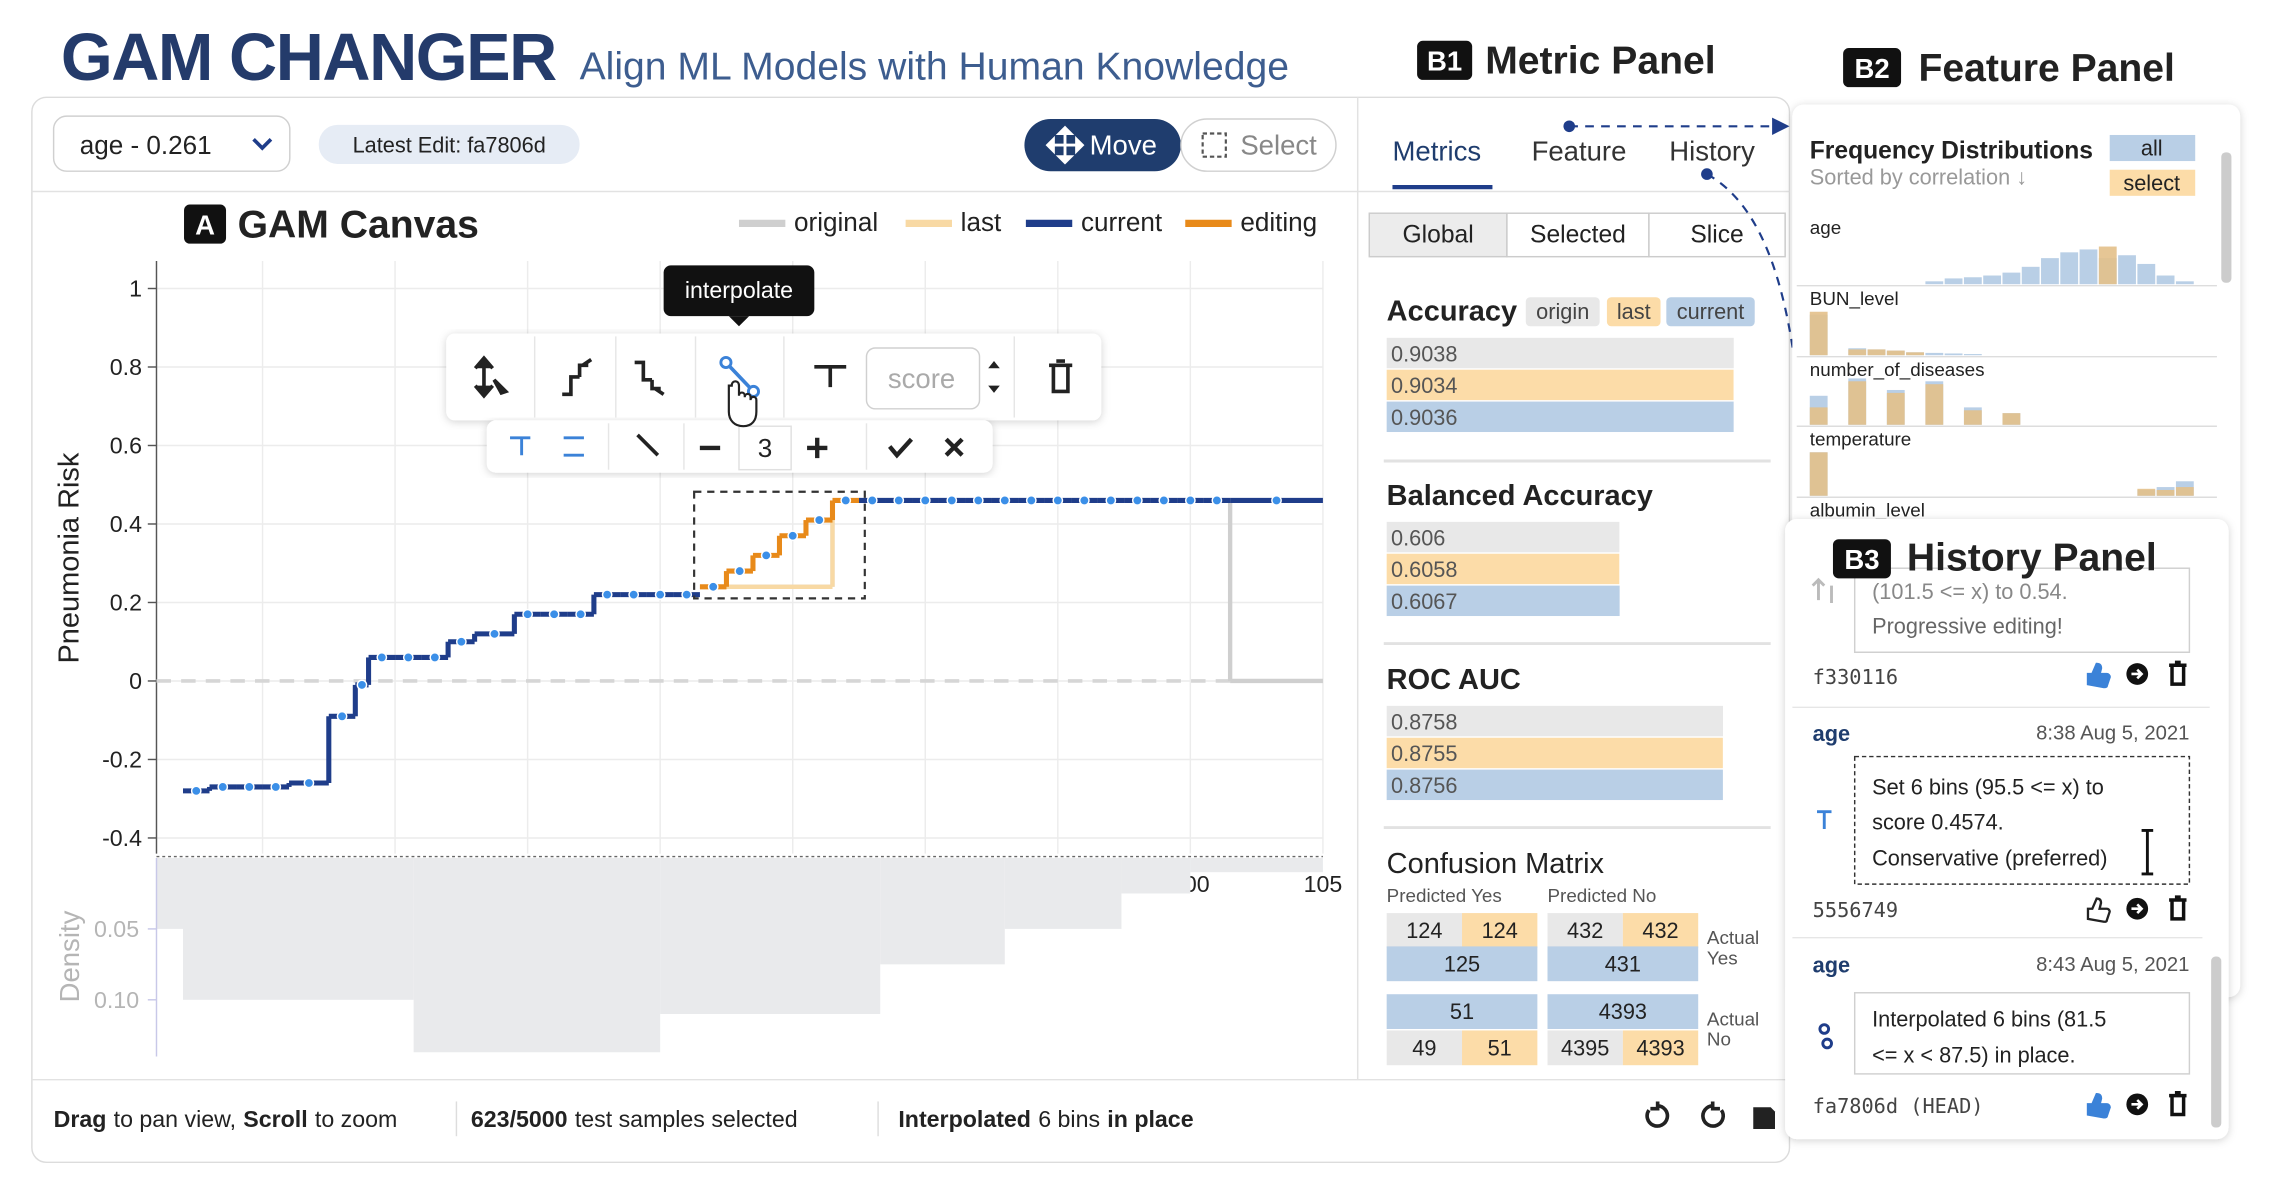  What do you see at coordinates (1973, 1055) in the screenshot?
I see `history-message: <= x < 87.5) in place.` at bounding box center [1973, 1055].